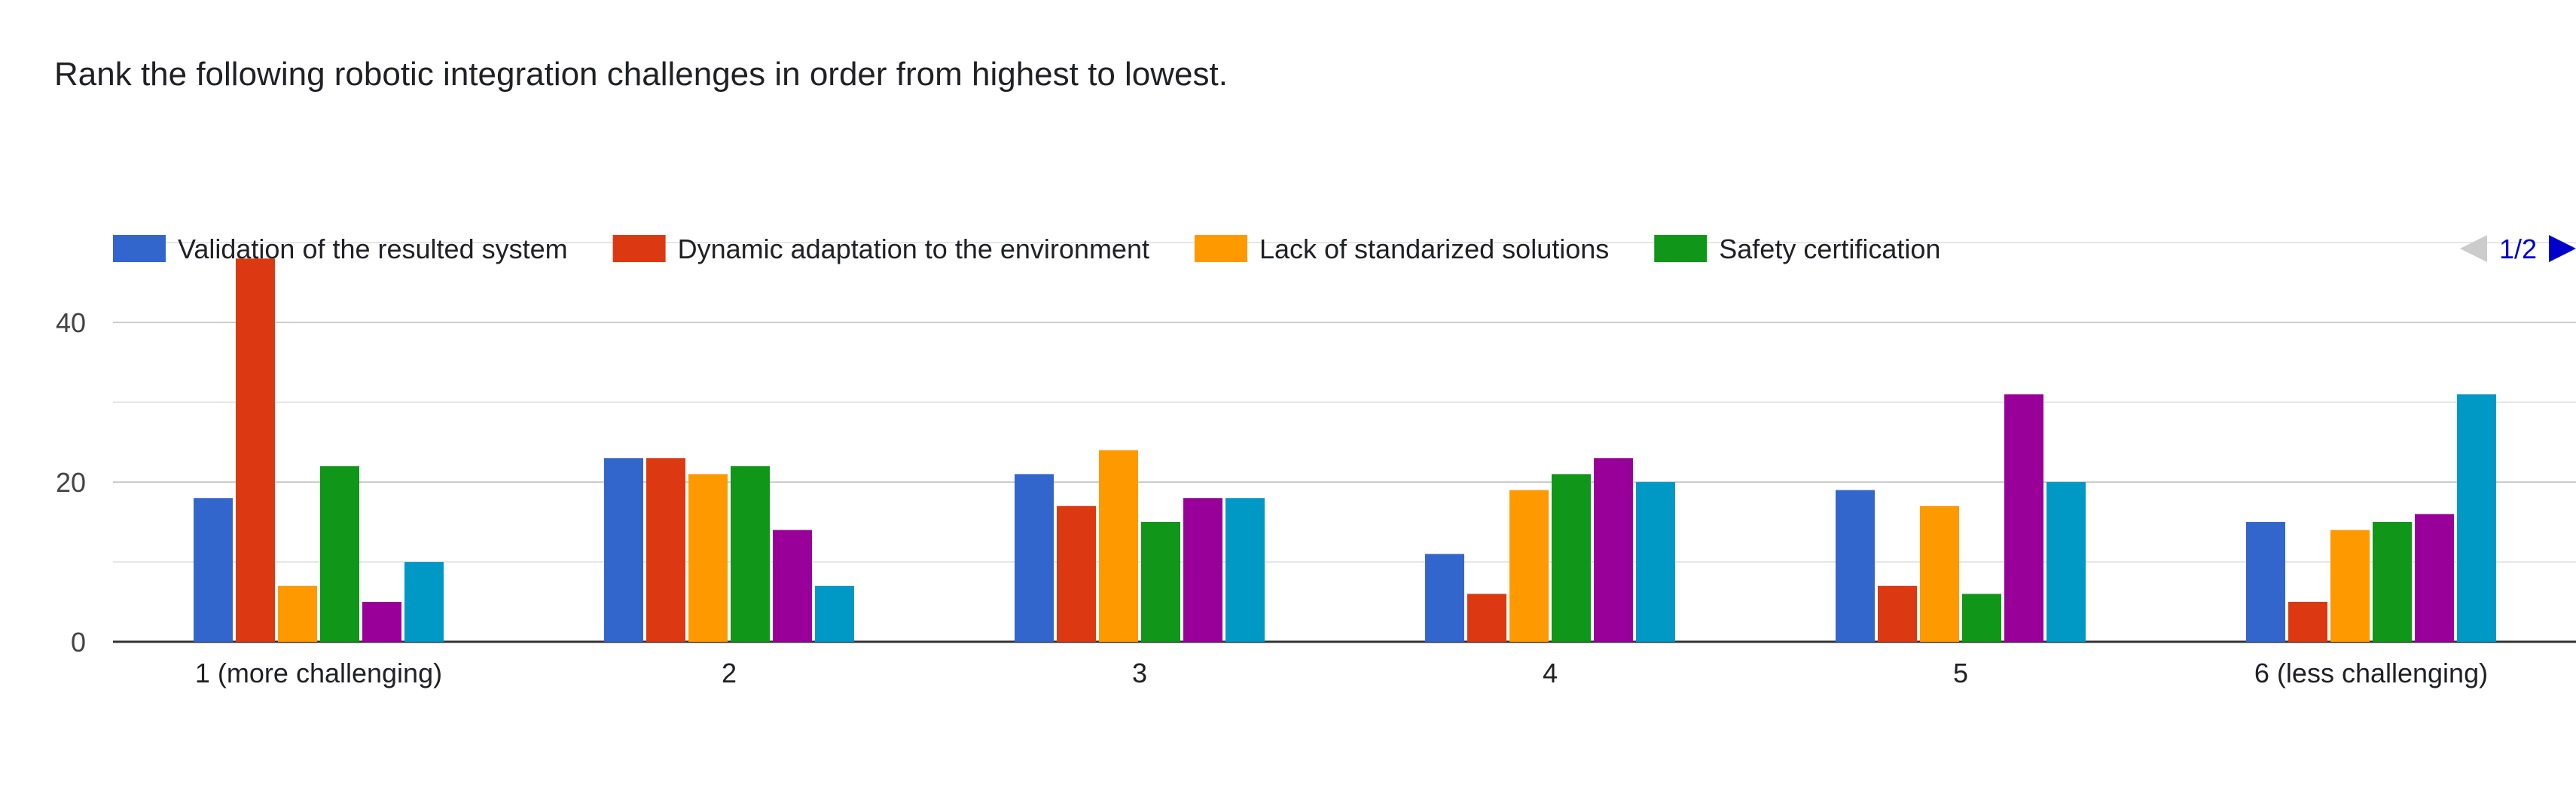  Describe the element at coordinates (319, 673) in the screenshot. I see `x-category-label: 1 (more challenging)` at that location.